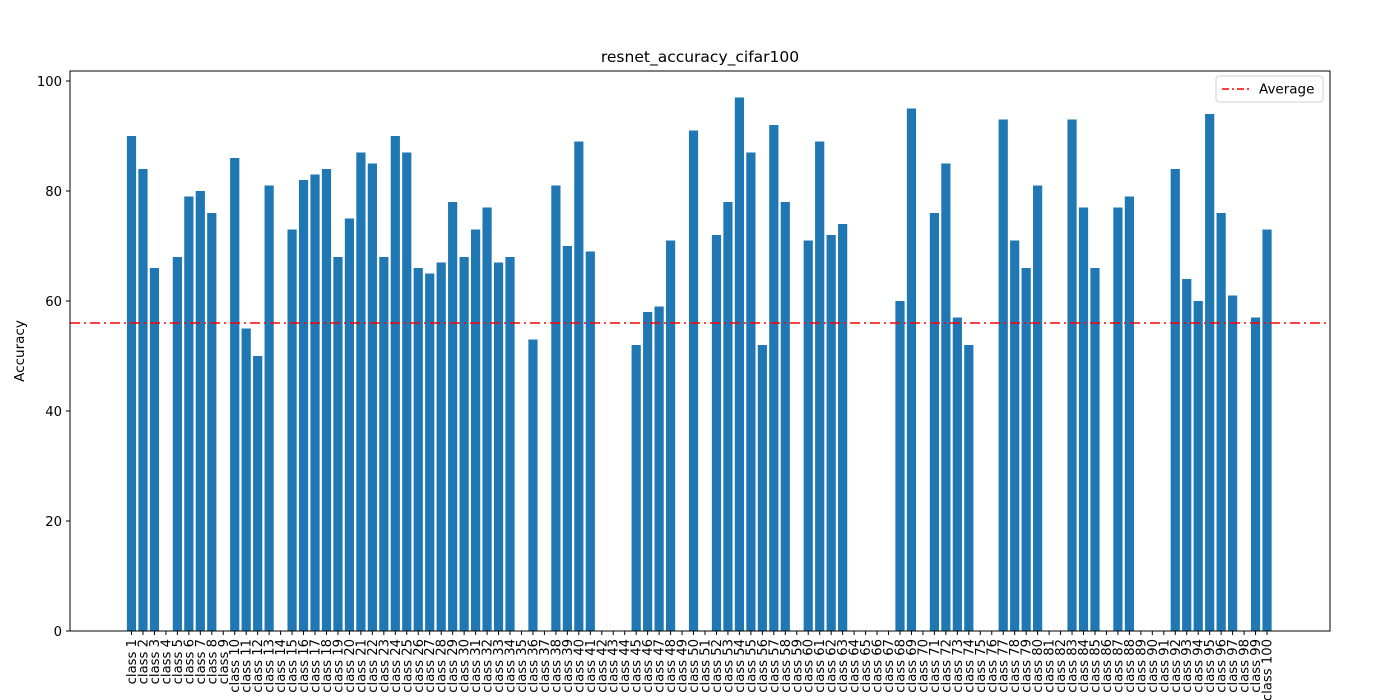  Describe the element at coordinates (935, 666) in the screenshot. I see `x-tick-label: class 71` at that location.